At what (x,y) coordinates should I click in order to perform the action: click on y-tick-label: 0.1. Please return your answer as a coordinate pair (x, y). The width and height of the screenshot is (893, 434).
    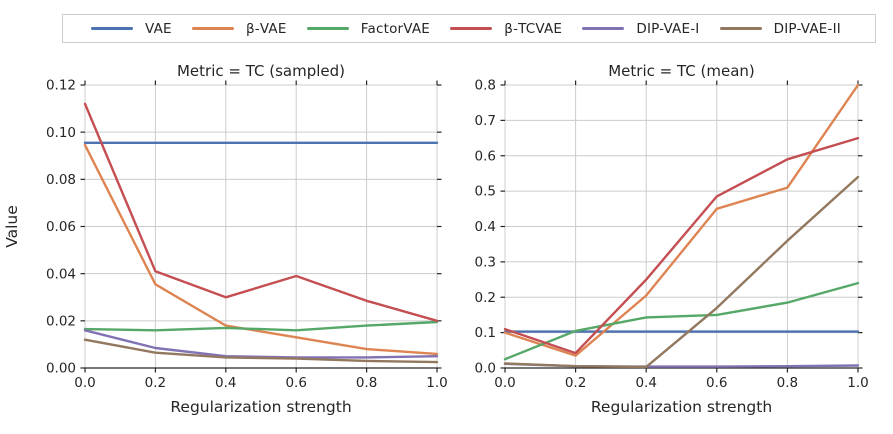
    Looking at the image, I should click on (485, 333).